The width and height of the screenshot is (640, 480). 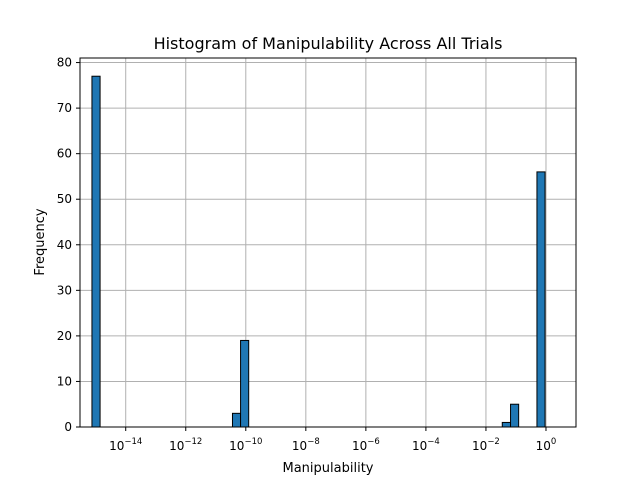 I want to click on y-tick-label: 50, so click(x=64, y=199).